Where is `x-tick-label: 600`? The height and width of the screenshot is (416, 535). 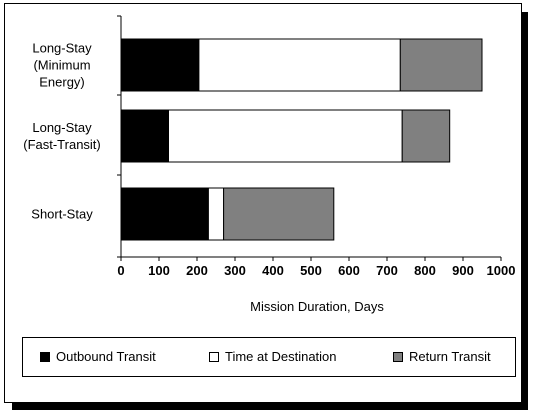
x-tick-label: 600 is located at coordinates (349, 270).